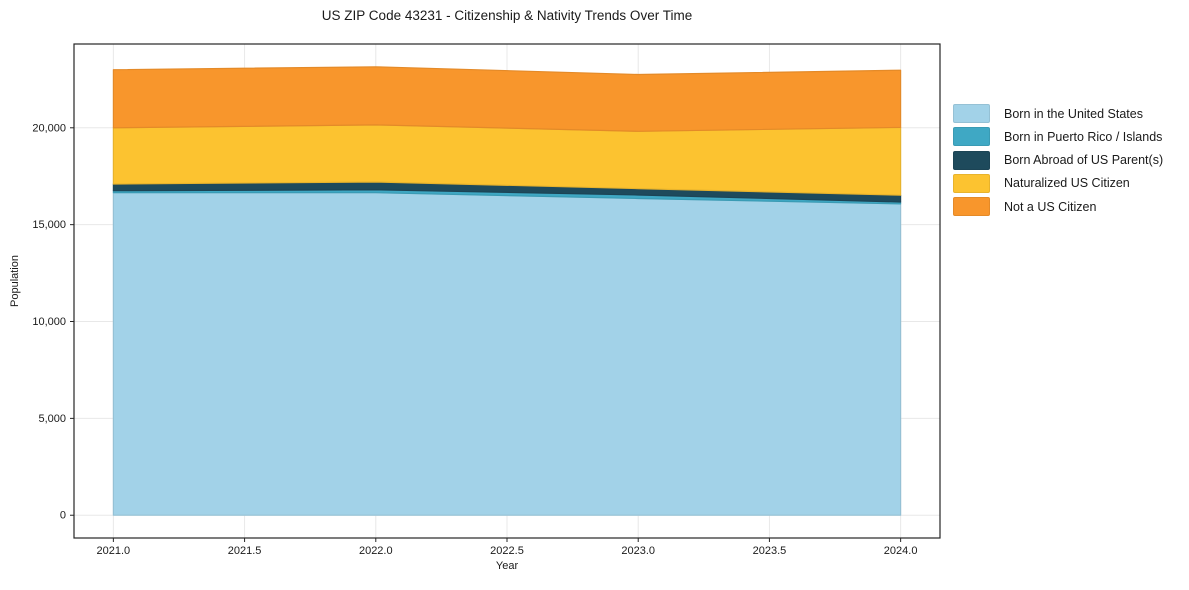  Describe the element at coordinates (114, 551) in the screenshot. I see `x-tick-label: 2021.0` at that location.